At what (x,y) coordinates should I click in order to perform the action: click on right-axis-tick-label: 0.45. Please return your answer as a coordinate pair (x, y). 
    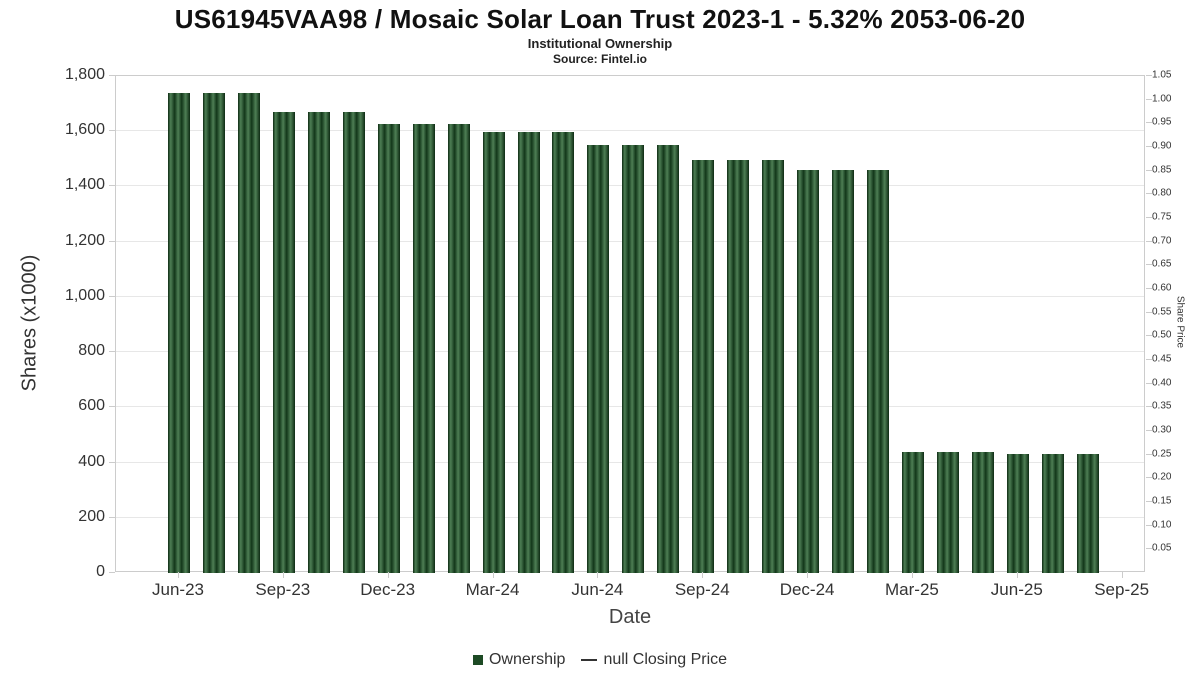
    Looking at the image, I should click on (1162, 359).